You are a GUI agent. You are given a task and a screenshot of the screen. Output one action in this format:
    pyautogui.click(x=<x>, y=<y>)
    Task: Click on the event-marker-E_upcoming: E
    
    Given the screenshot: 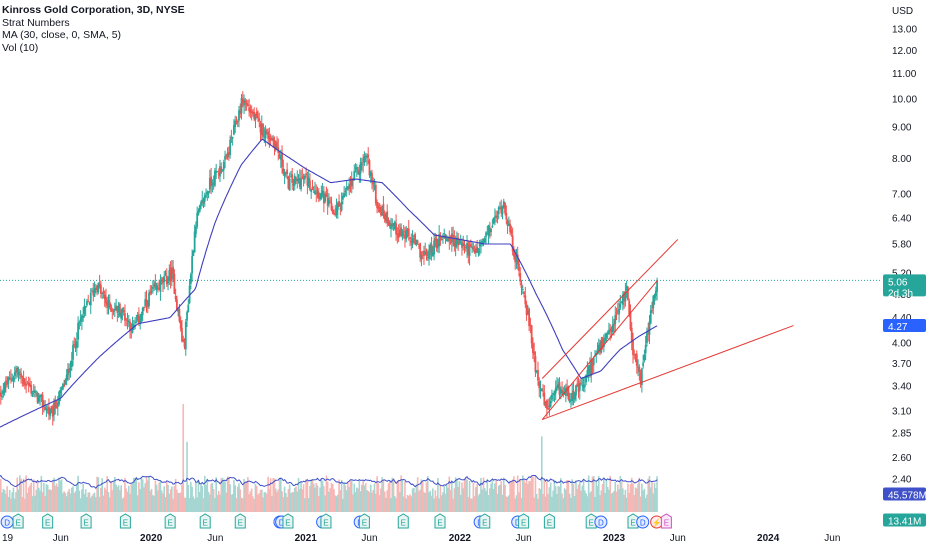 What is the action you would take?
    pyautogui.click(x=666, y=521)
    